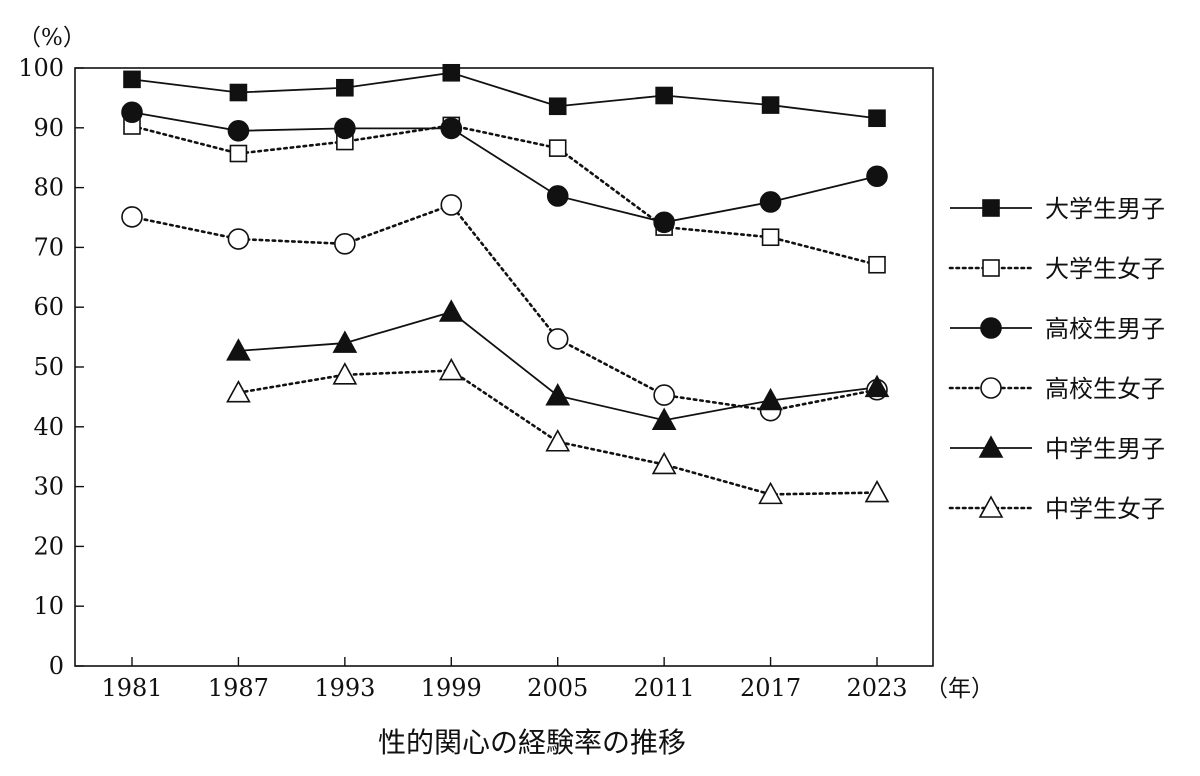 The image size is (1200, 776). I want to click on x-axis-unit: （年）, so click(959, 689).